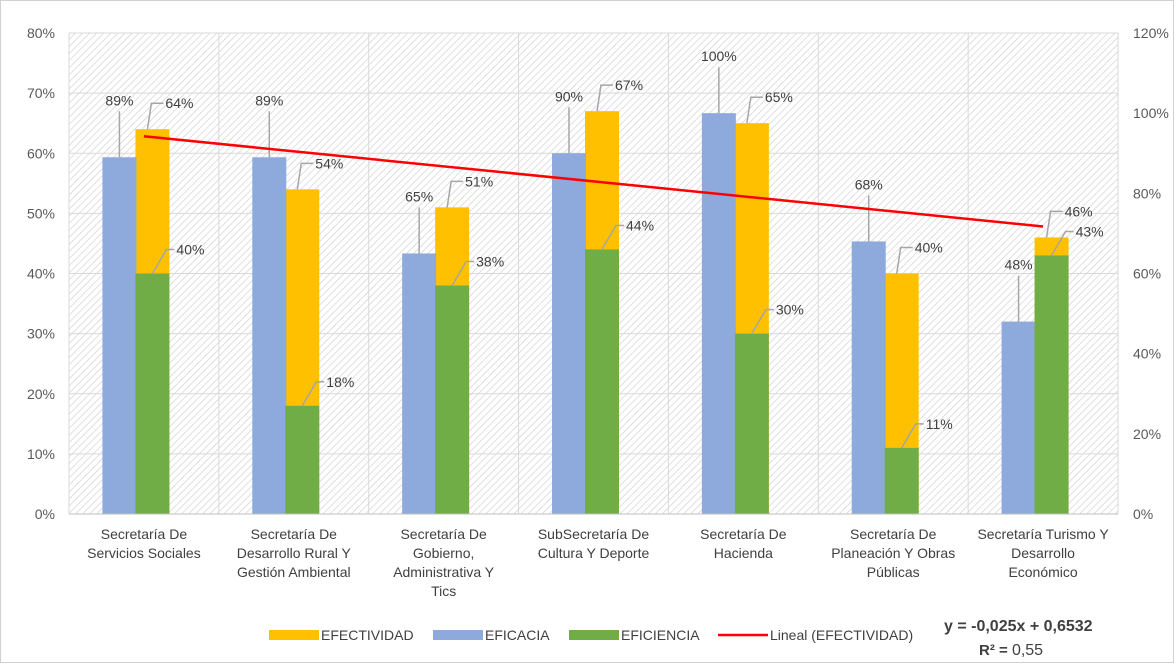 The height and width of the screenshot is (667, 1174). Describe the element at coordinates (1147, 193) in the screenshot. I see `y-right-tick-label: 80%` at that location.